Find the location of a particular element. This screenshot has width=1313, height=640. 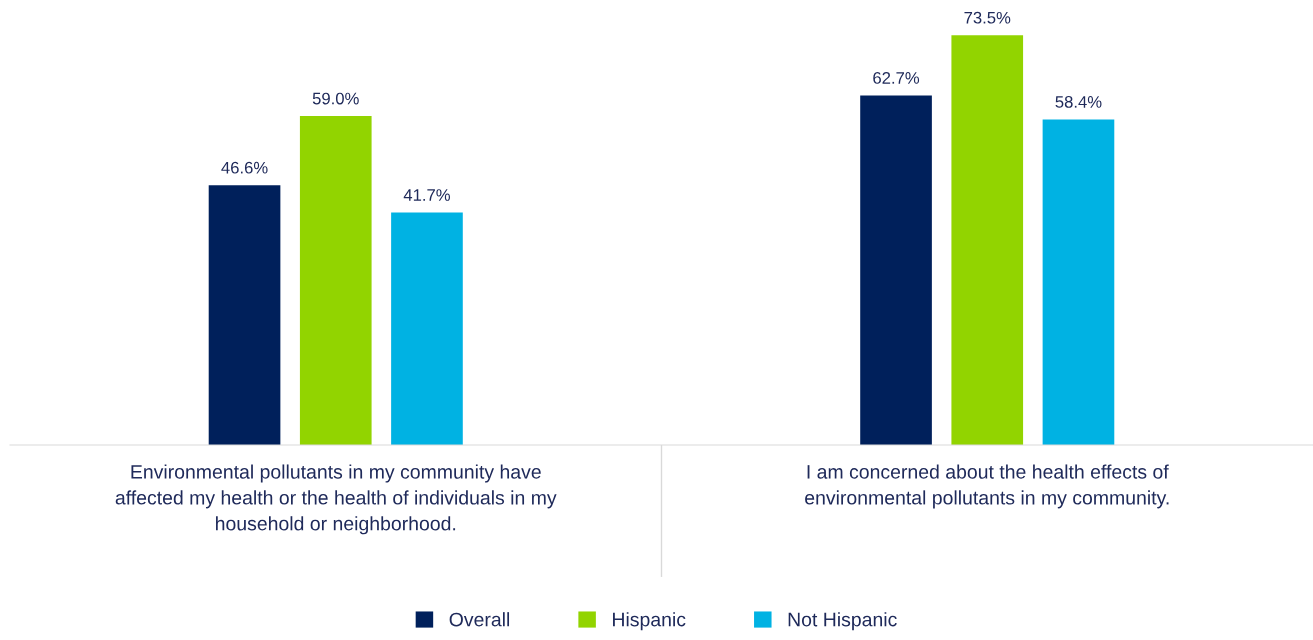

legend-label: Not Hispanic is located at coordinates (842, 621).